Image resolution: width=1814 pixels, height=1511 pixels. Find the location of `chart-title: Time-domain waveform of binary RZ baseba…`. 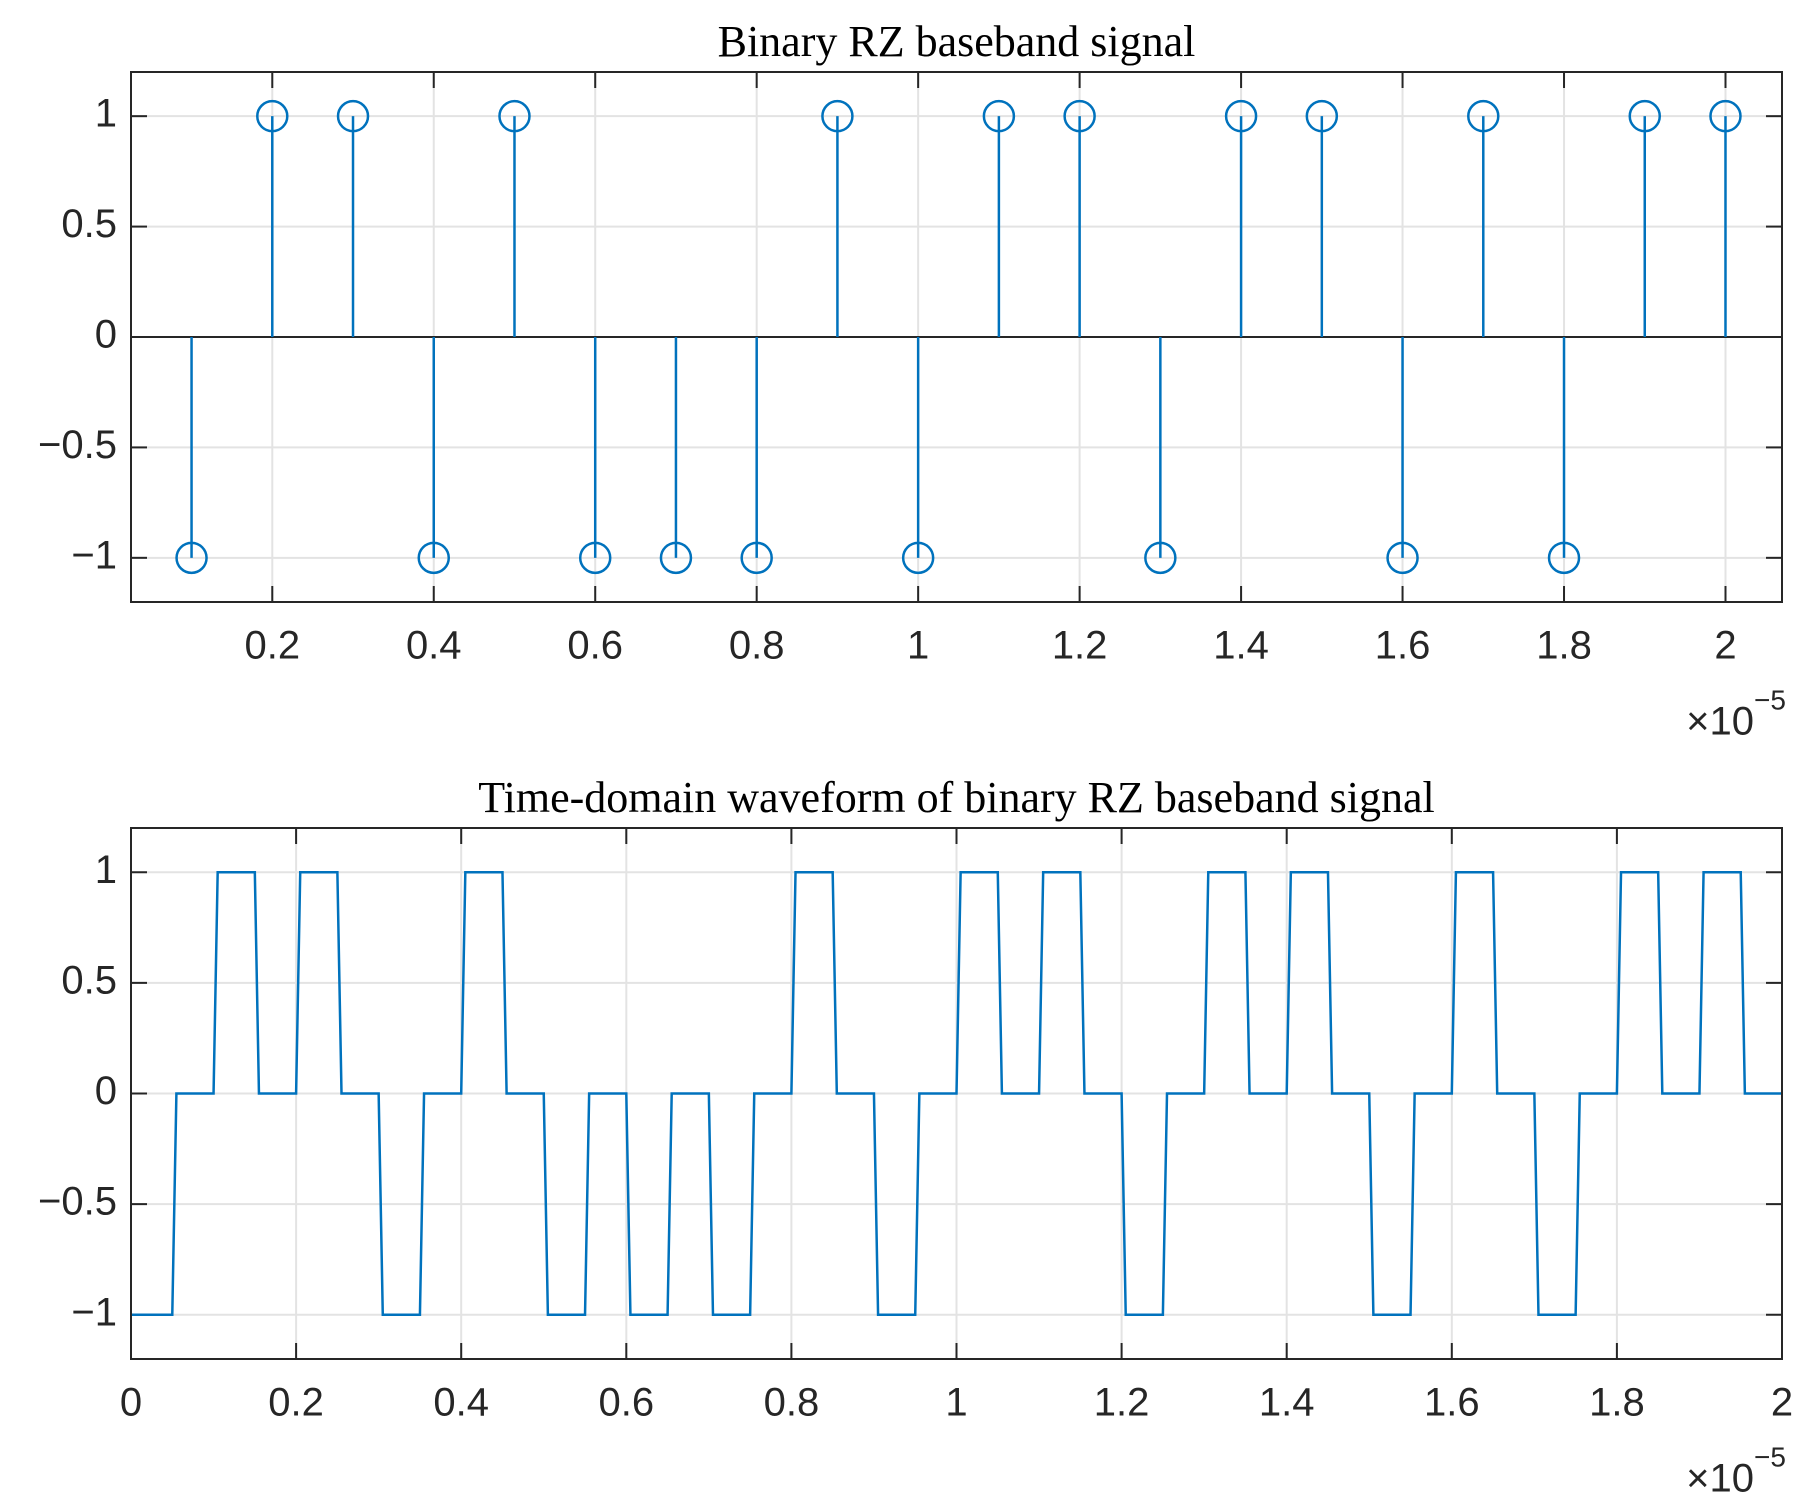

chart-title: Time-domain waveform of binary RZ baseba… is located at coordinates (956, 797).